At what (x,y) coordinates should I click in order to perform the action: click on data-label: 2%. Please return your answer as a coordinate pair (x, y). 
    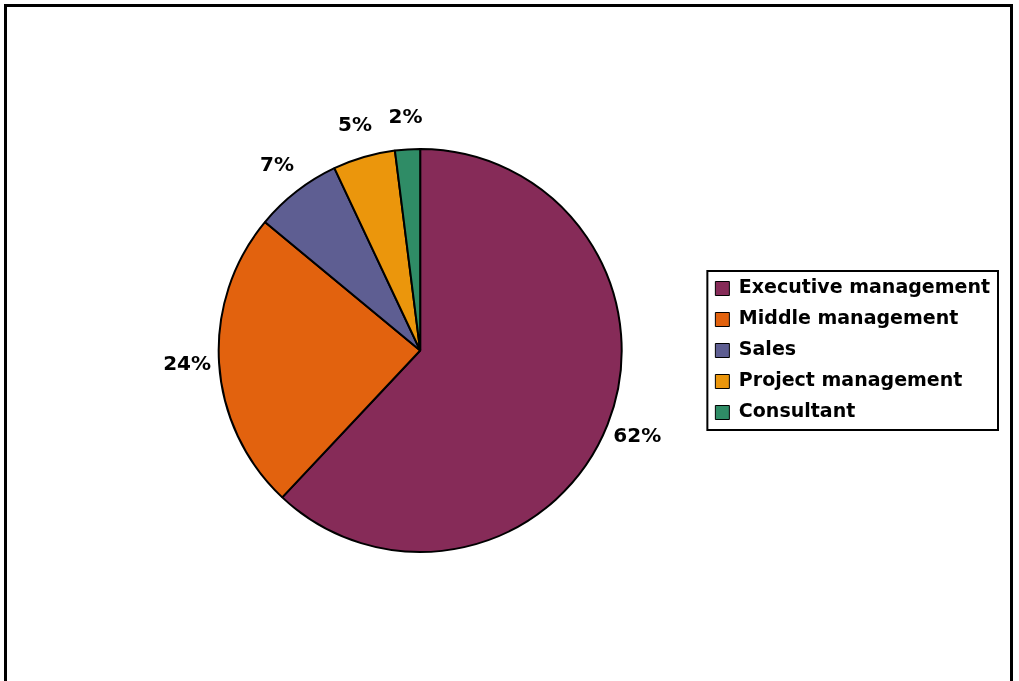
    Looking at the image, I should click on (405, 115).